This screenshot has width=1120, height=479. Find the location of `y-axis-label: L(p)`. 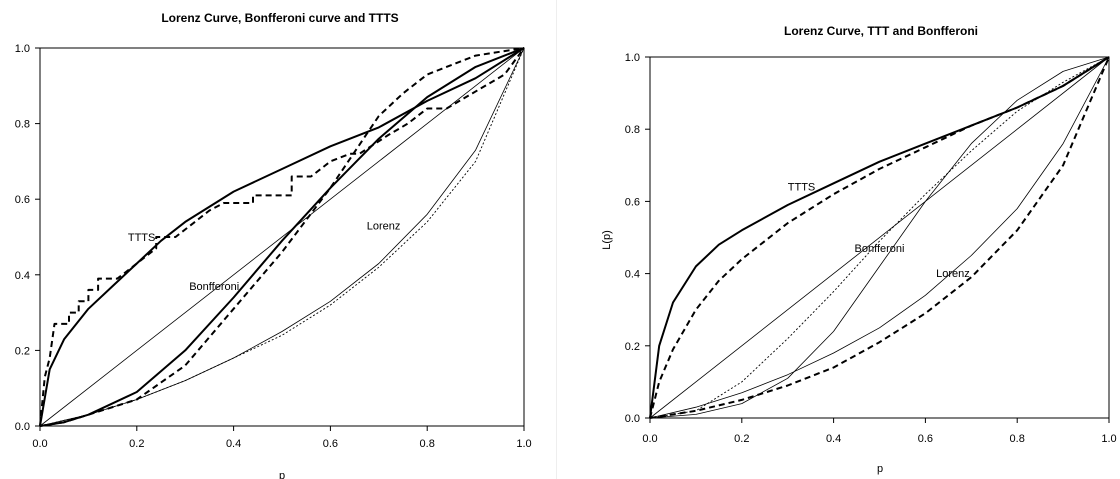

y-axis-label: L(p) is located at coordinates (607, 240).